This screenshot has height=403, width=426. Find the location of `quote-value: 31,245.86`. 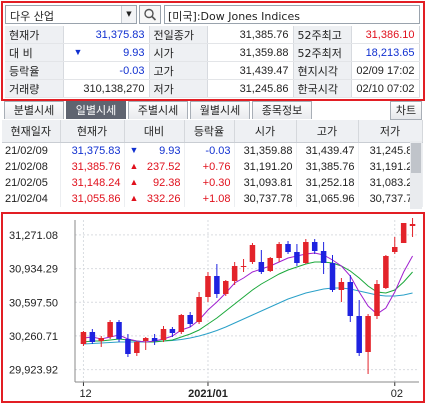

quote-value: 31,245.86 is located at coordinates (250, 88).